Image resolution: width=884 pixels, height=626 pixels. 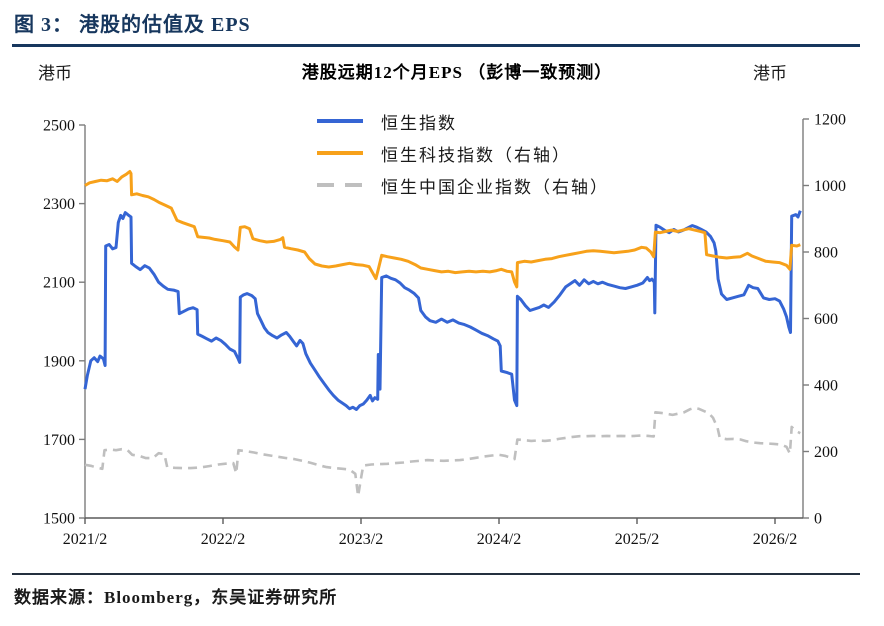 I want to click on left-axis-unit-label: 港币, so click(x=55, y=73).